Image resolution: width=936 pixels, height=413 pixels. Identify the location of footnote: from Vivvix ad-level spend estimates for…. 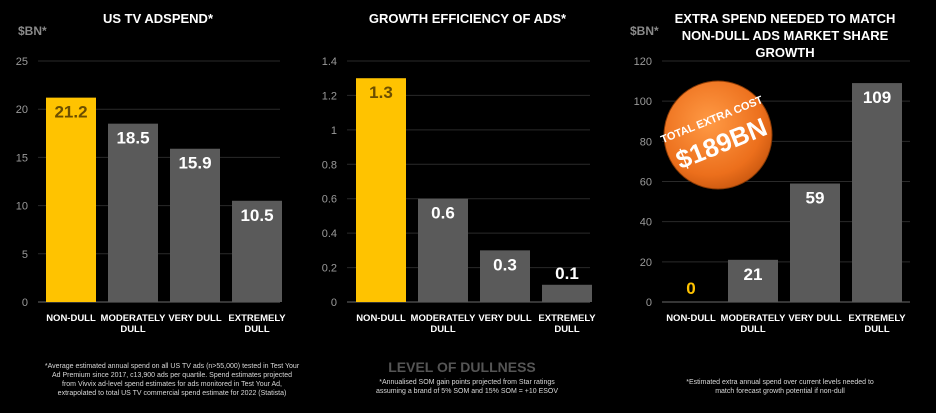
(172, 384).